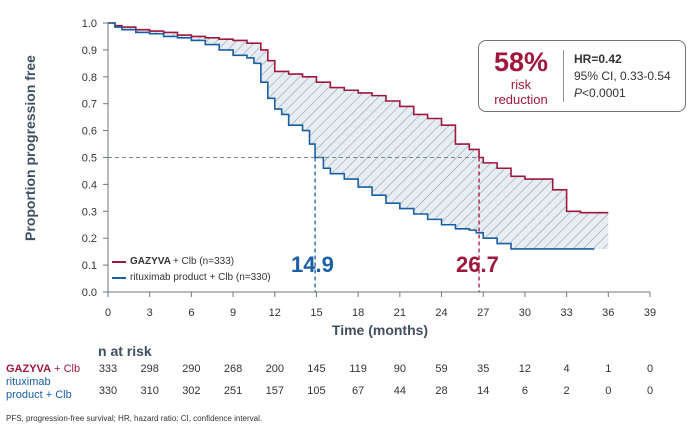 Image resolution: width=698 pixels, height=433 pixels. I want to click on x-tick-label: 27, so click(483, 313).